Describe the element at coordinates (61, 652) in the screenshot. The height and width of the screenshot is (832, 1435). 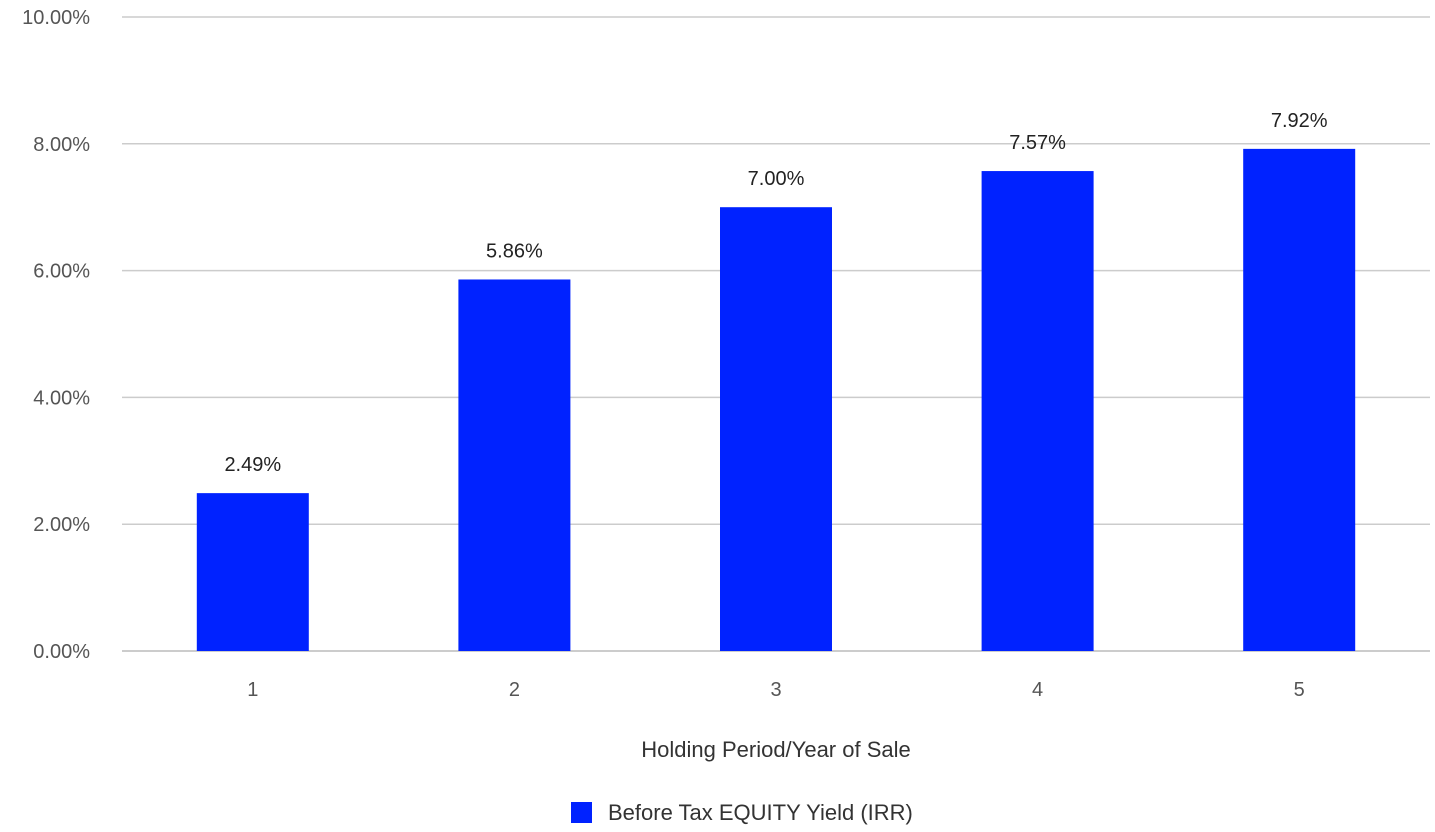
I see `y-tick-label: 0.00%` at that location.